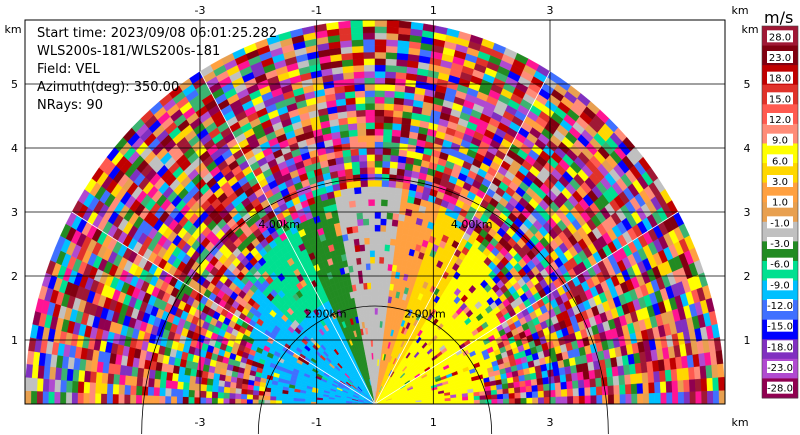  Describe the element at coordinates (747, 148) in the screenshot. I see `y-tick-label-right: 4` at that location.